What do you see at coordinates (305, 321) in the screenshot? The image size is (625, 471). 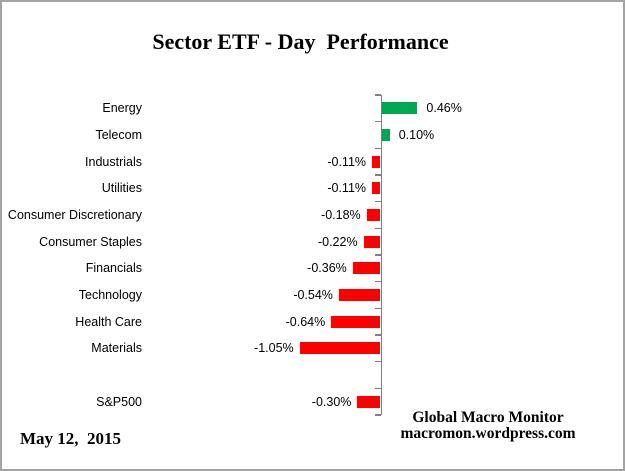 I see `value-label-health-care: -0.64%` at bounding box center [305, 321].